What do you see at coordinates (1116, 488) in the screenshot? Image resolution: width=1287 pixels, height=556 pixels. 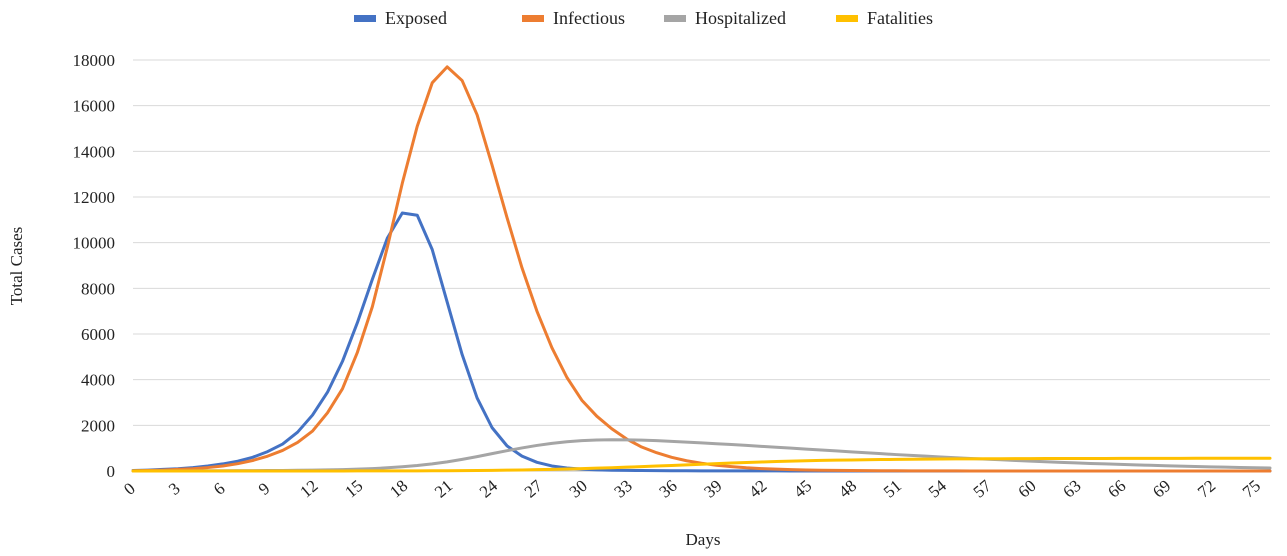 I see `x-tick-label: 66` at bounding box center [1116, 488].